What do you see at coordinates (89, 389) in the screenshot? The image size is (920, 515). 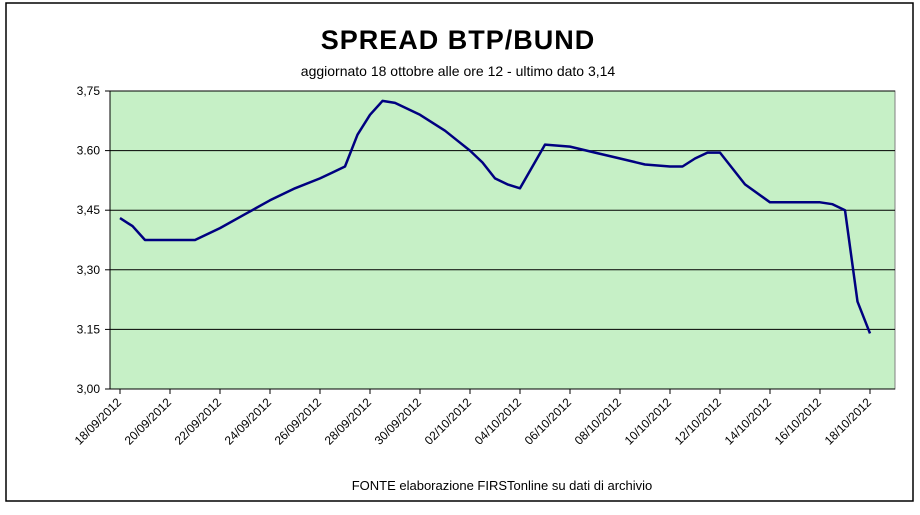 I see `y-tick-label: 3,00` at bounding box center [89, 389].